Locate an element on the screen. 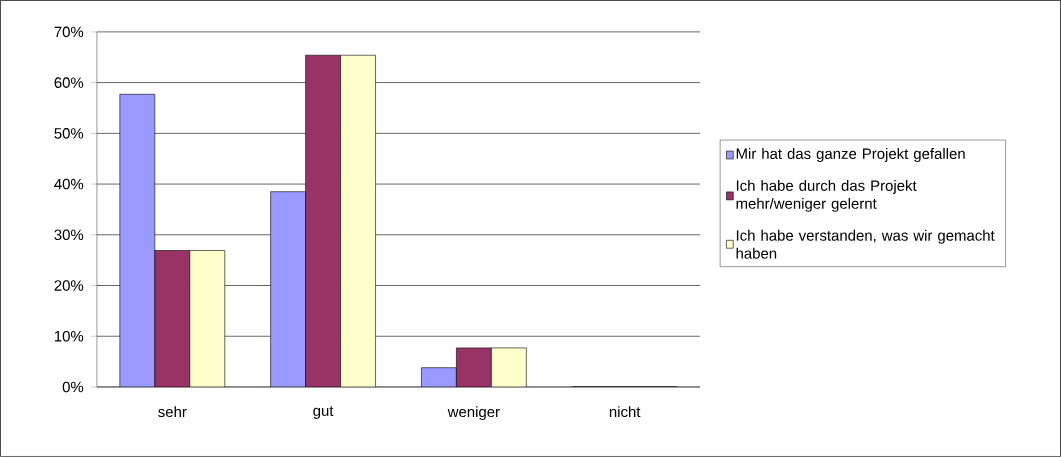 The image size is (1061, 457). y-tick-label: 70% is located at coordinates (69, 32).